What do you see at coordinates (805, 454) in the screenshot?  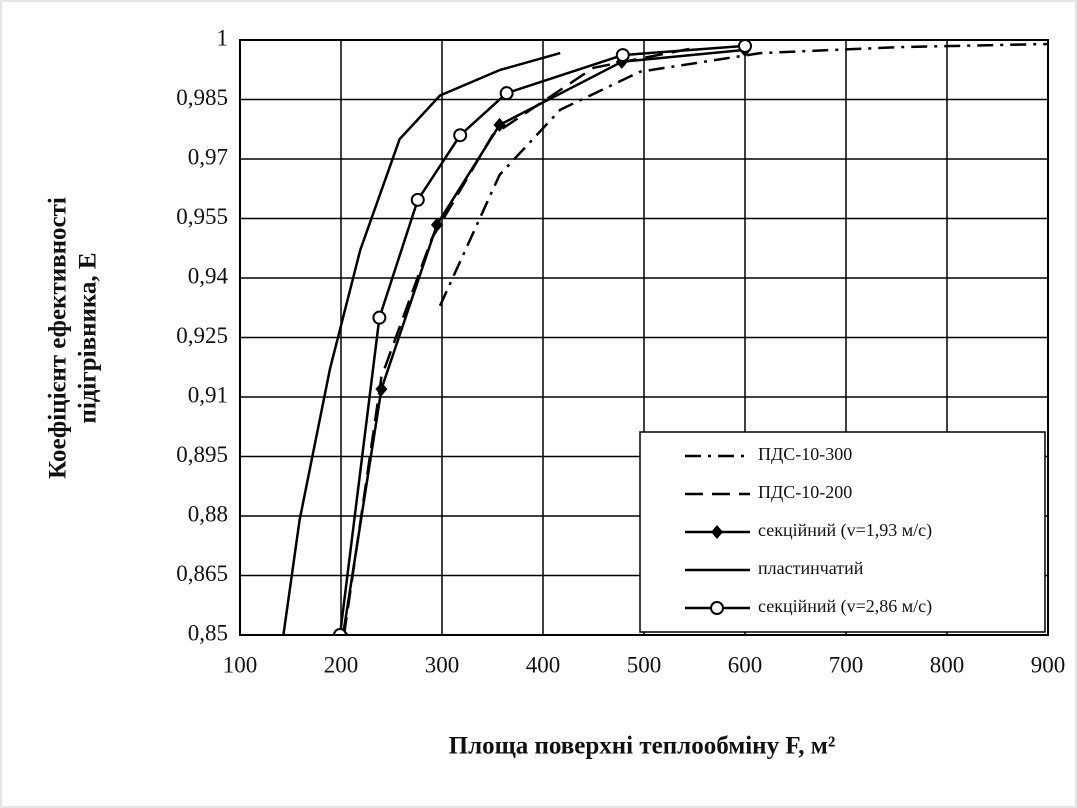 I see `legend-label: ПДС-10-300` at bounding box center [805, 454].